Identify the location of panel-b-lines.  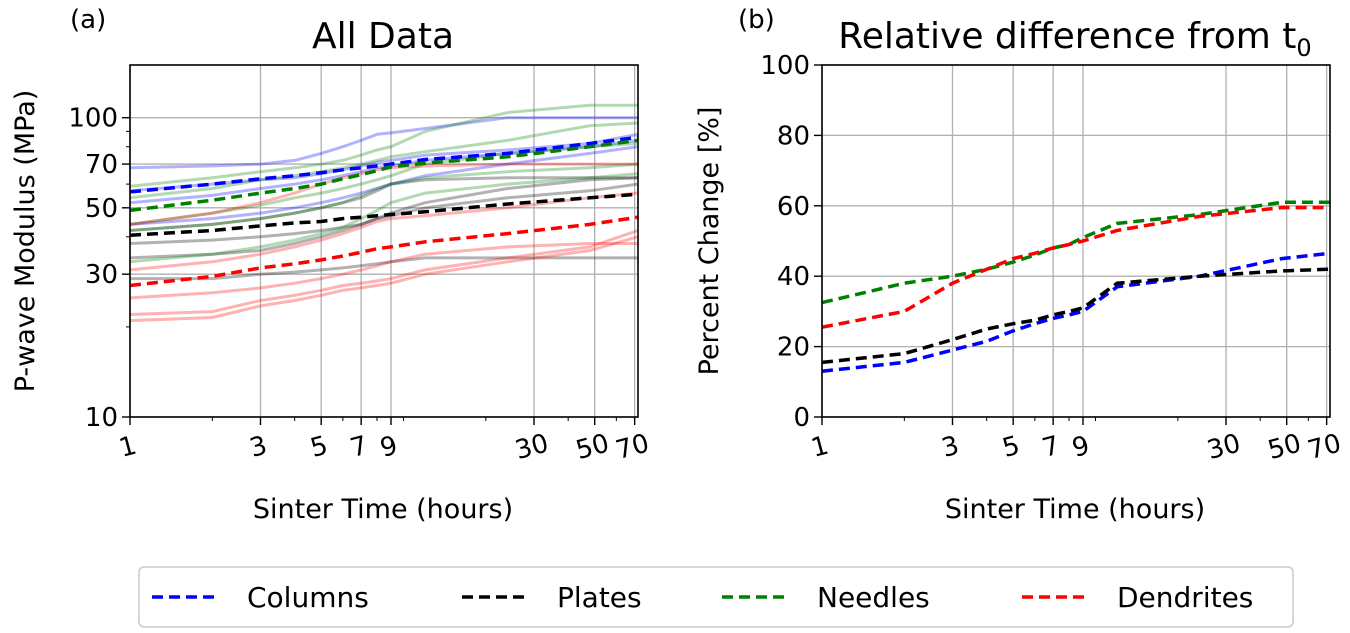
(1076, 286).